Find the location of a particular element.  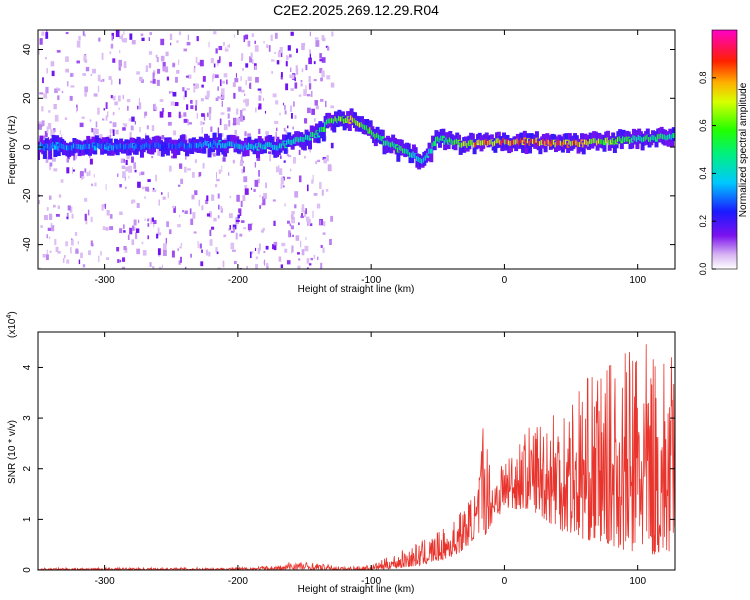

snr-y-tick-label: 0 is located at coordinates (27, 570).